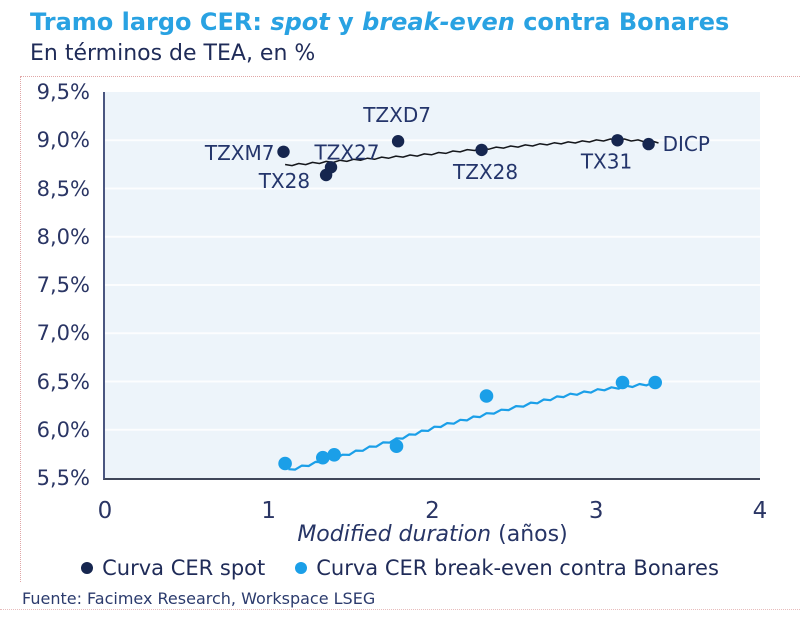 The image size is (800, 626). I want to click on dotted-guide-left, so click(20, 329).